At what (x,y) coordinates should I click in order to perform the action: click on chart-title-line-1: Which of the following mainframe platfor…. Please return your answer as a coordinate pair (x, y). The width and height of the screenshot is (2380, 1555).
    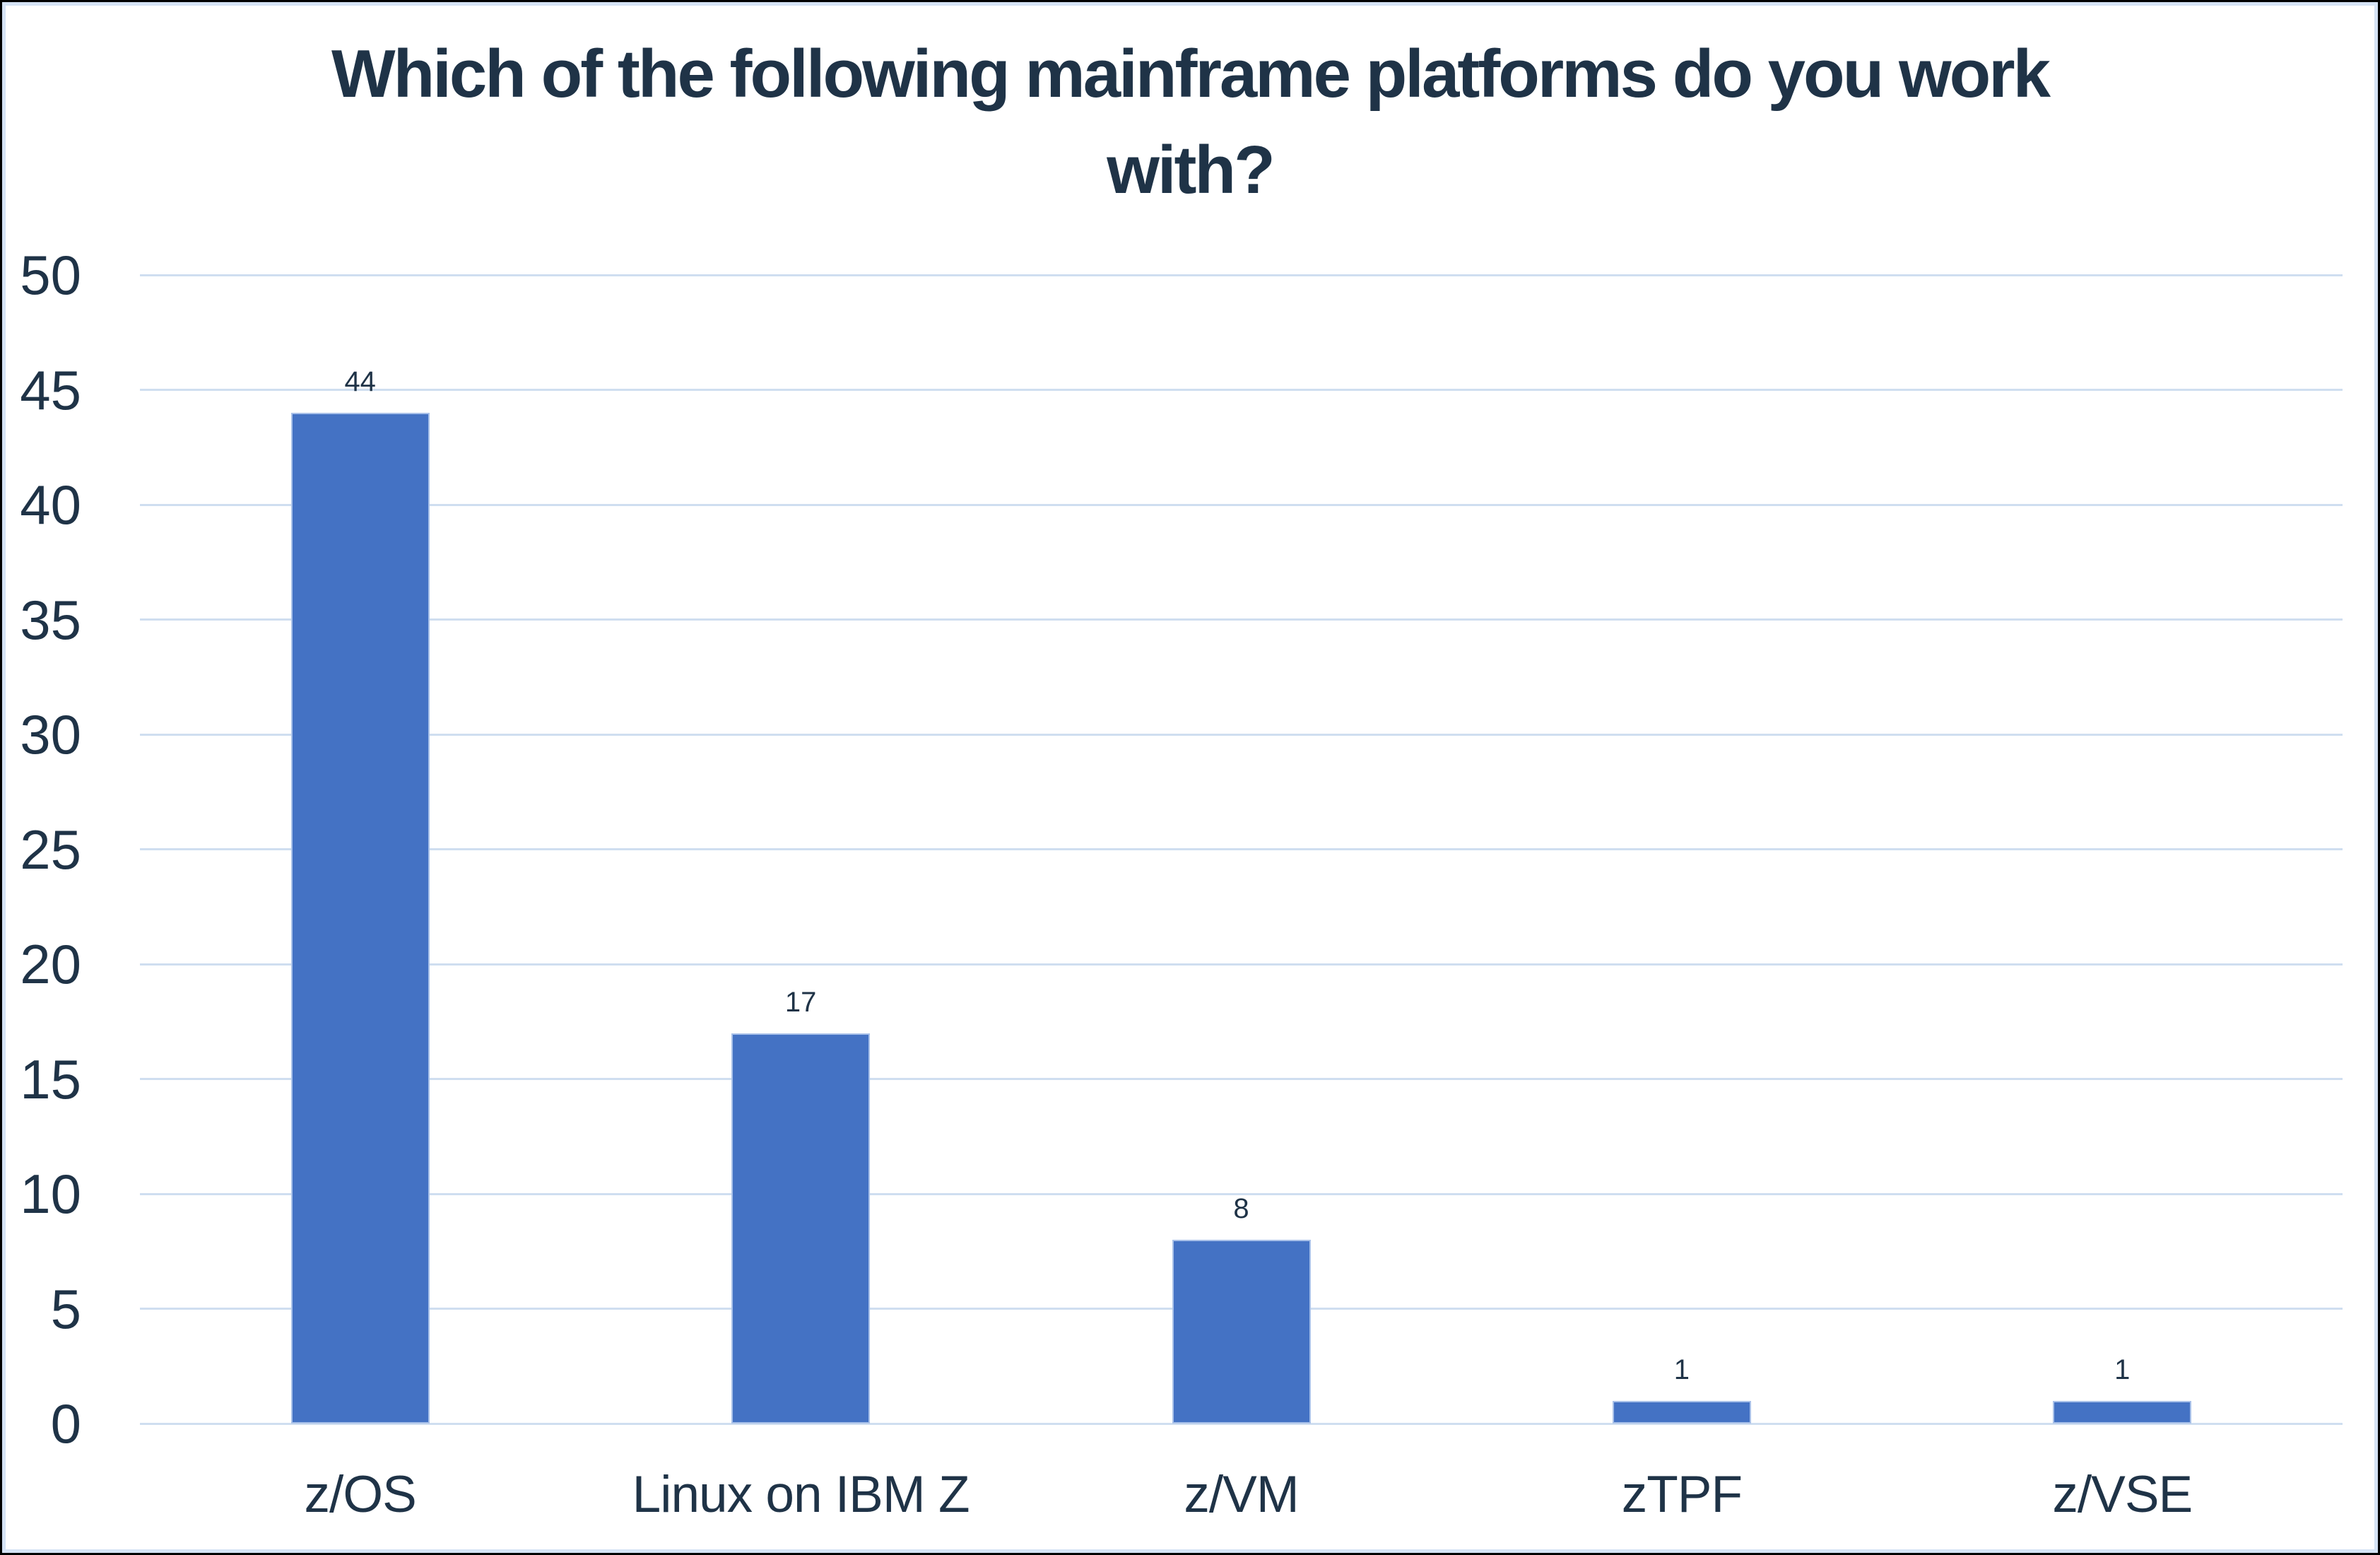
    Looking at the image, I should click on (1191, 74).